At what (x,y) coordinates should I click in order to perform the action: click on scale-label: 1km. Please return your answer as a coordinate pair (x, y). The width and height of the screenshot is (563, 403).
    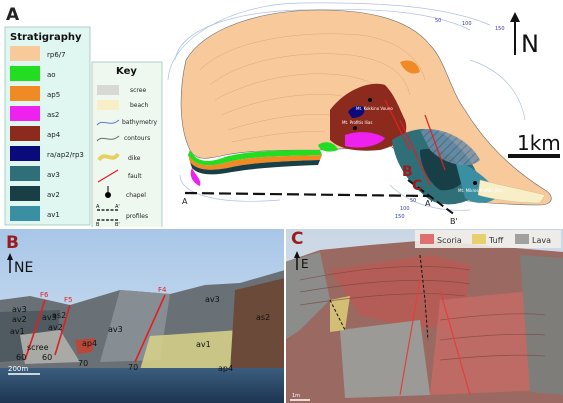
    Looking at the image, I should click on (539, 143).